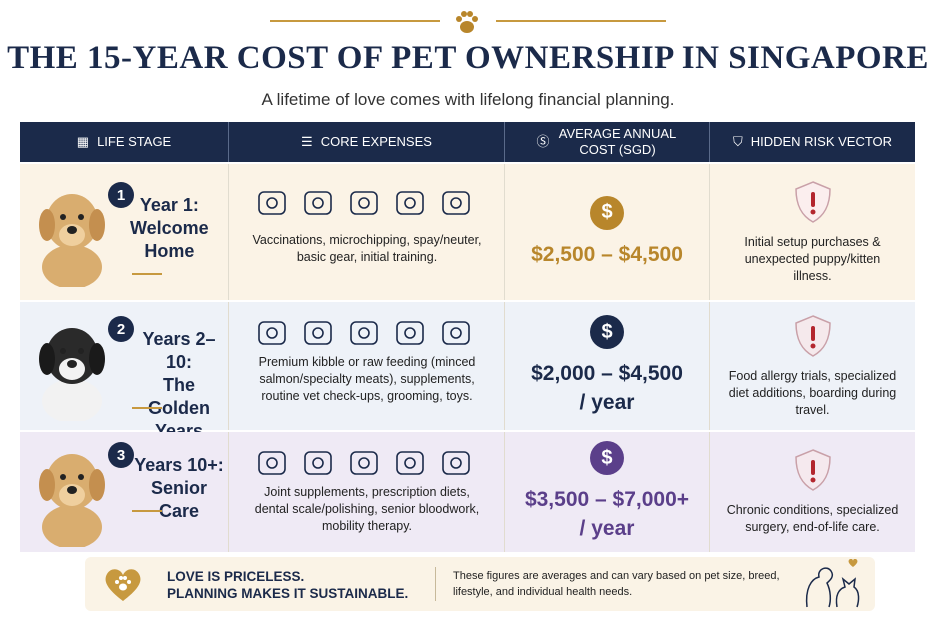 The image size is (936, 624). Describe the element at coordinates (178, 499) in the screenshot. I see `stage-line: Senior Care` at that location.